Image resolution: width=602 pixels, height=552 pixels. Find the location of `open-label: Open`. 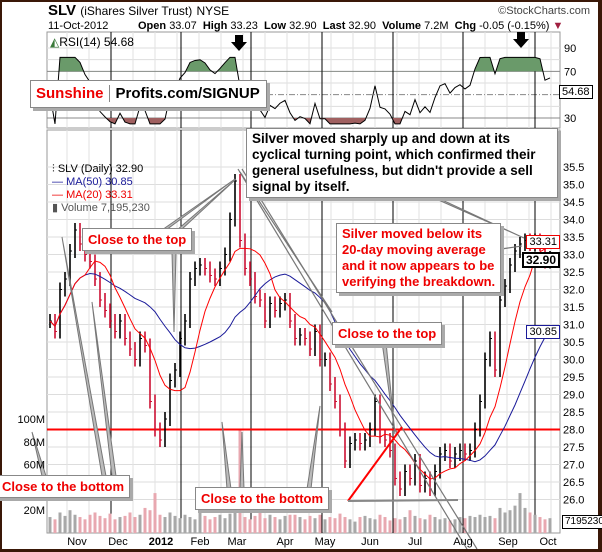

open-label: Open is located at coordinates (152, 26).